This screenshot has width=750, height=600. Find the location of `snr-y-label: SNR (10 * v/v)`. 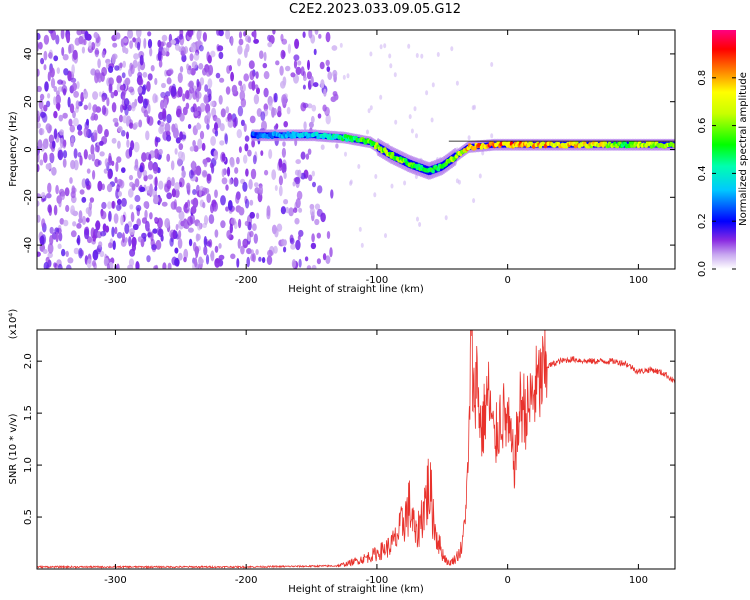

snr-y-label: SNR (10 * v/v) is located at coordinates (13, 448).